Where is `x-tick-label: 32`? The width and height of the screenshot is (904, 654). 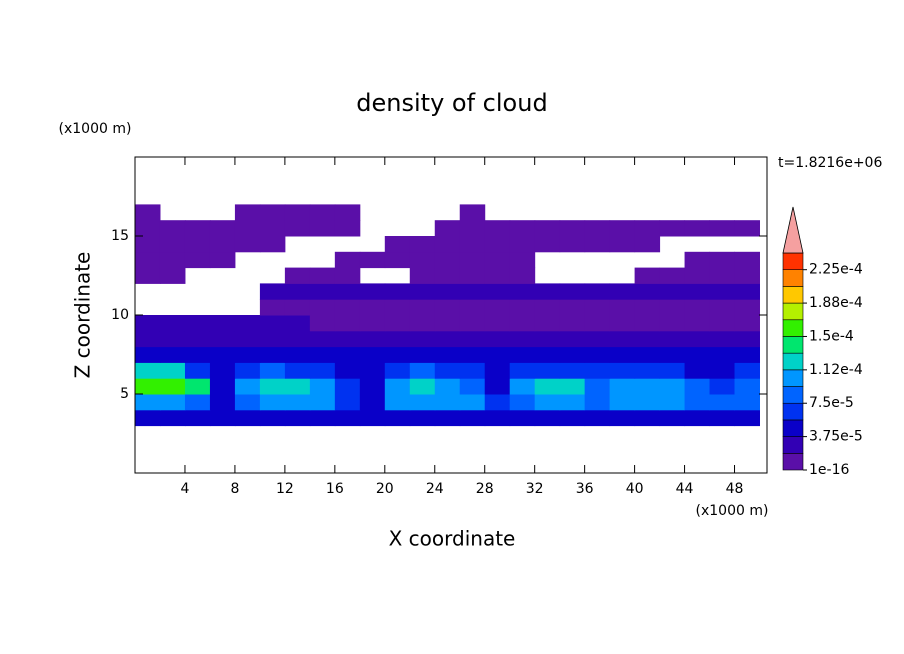
x-tick-label: 32 is located at coordinates (535, 489).